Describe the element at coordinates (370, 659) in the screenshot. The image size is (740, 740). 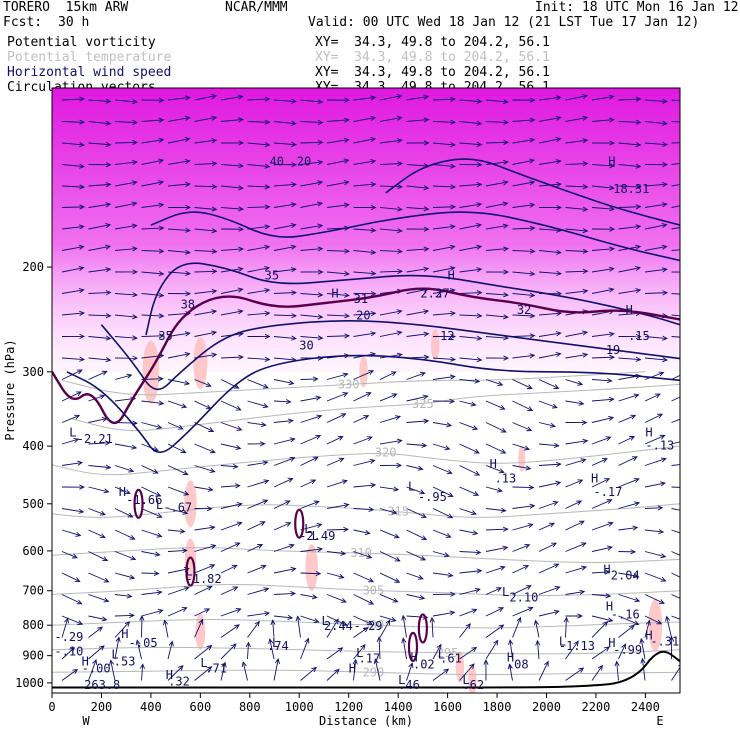
I see `contour-label: .17` at that location.